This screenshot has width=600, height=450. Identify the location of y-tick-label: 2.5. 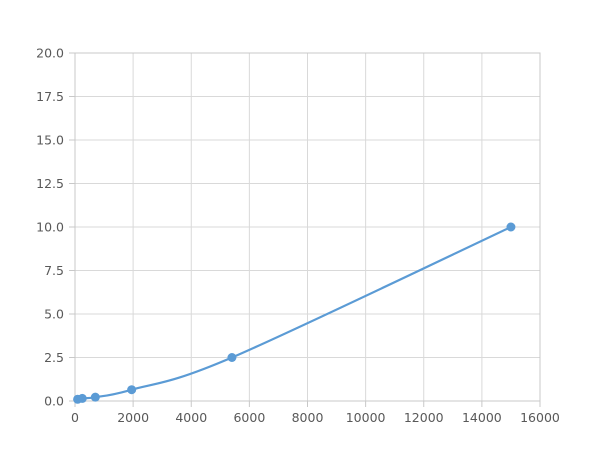
(54, 357).